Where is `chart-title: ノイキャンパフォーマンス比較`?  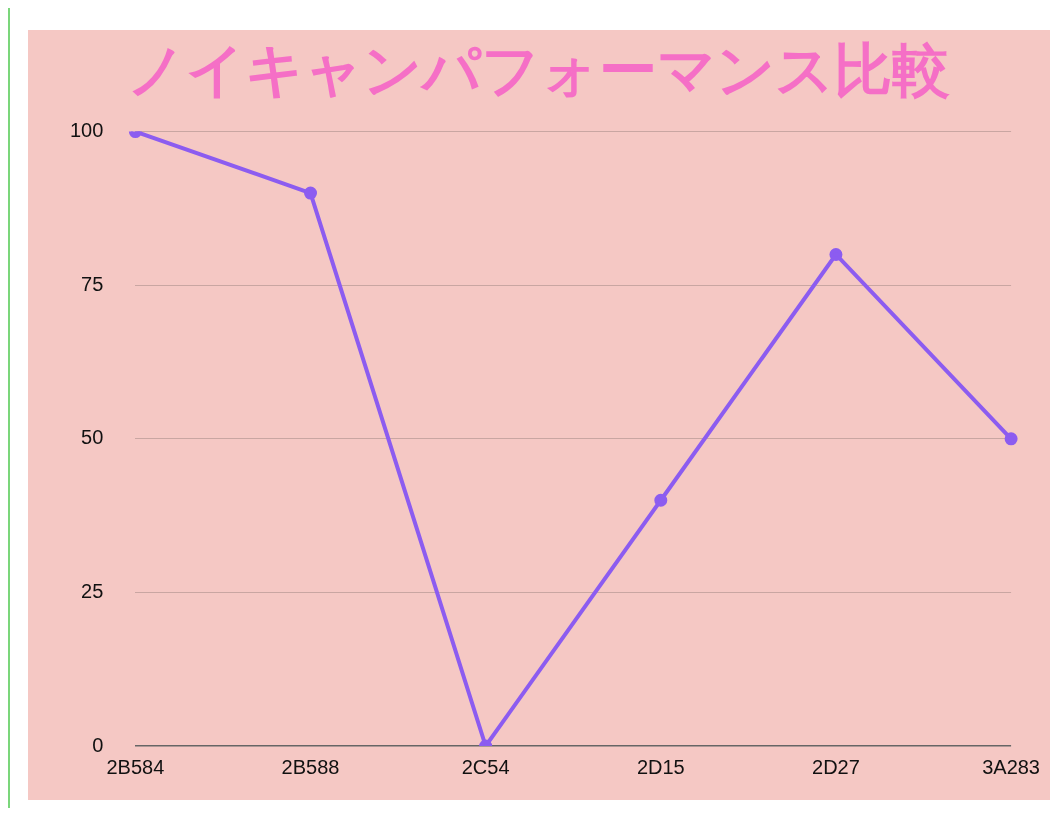 chart-title: ノイキャンパフォーマンス比較 is located at coordinates (538, 69).